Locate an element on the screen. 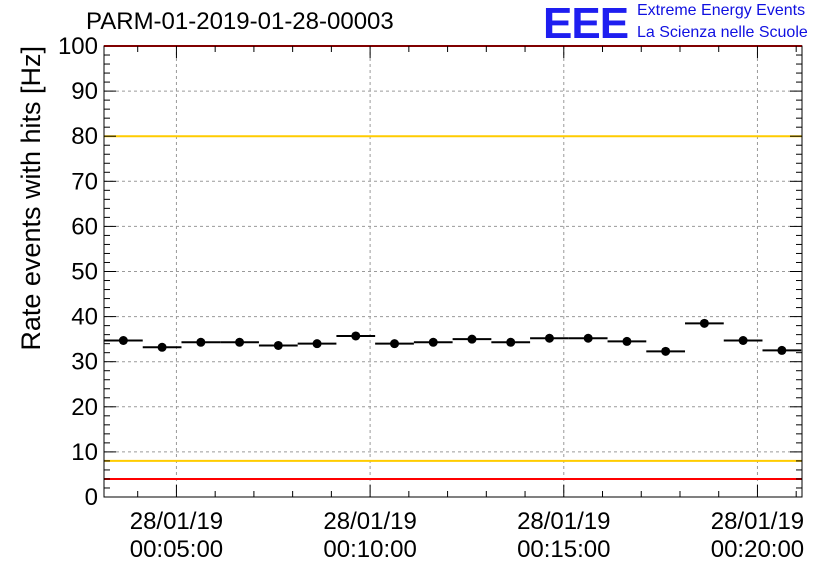 This screenshot has height=572, width=836. y-tick-label: 80 is located at coordinates (84, 136).